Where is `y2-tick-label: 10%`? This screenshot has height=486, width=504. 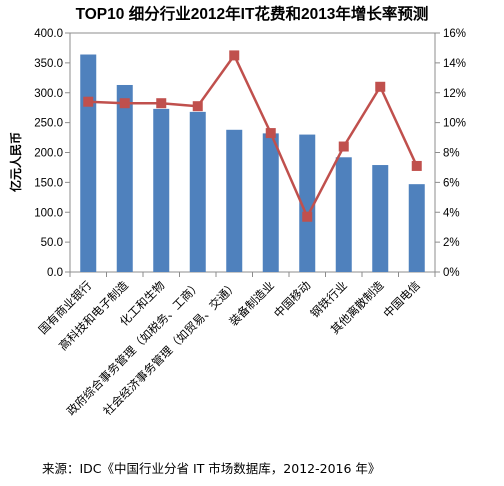 y2-tick-label: 10% is located at coordinates (454, 124).